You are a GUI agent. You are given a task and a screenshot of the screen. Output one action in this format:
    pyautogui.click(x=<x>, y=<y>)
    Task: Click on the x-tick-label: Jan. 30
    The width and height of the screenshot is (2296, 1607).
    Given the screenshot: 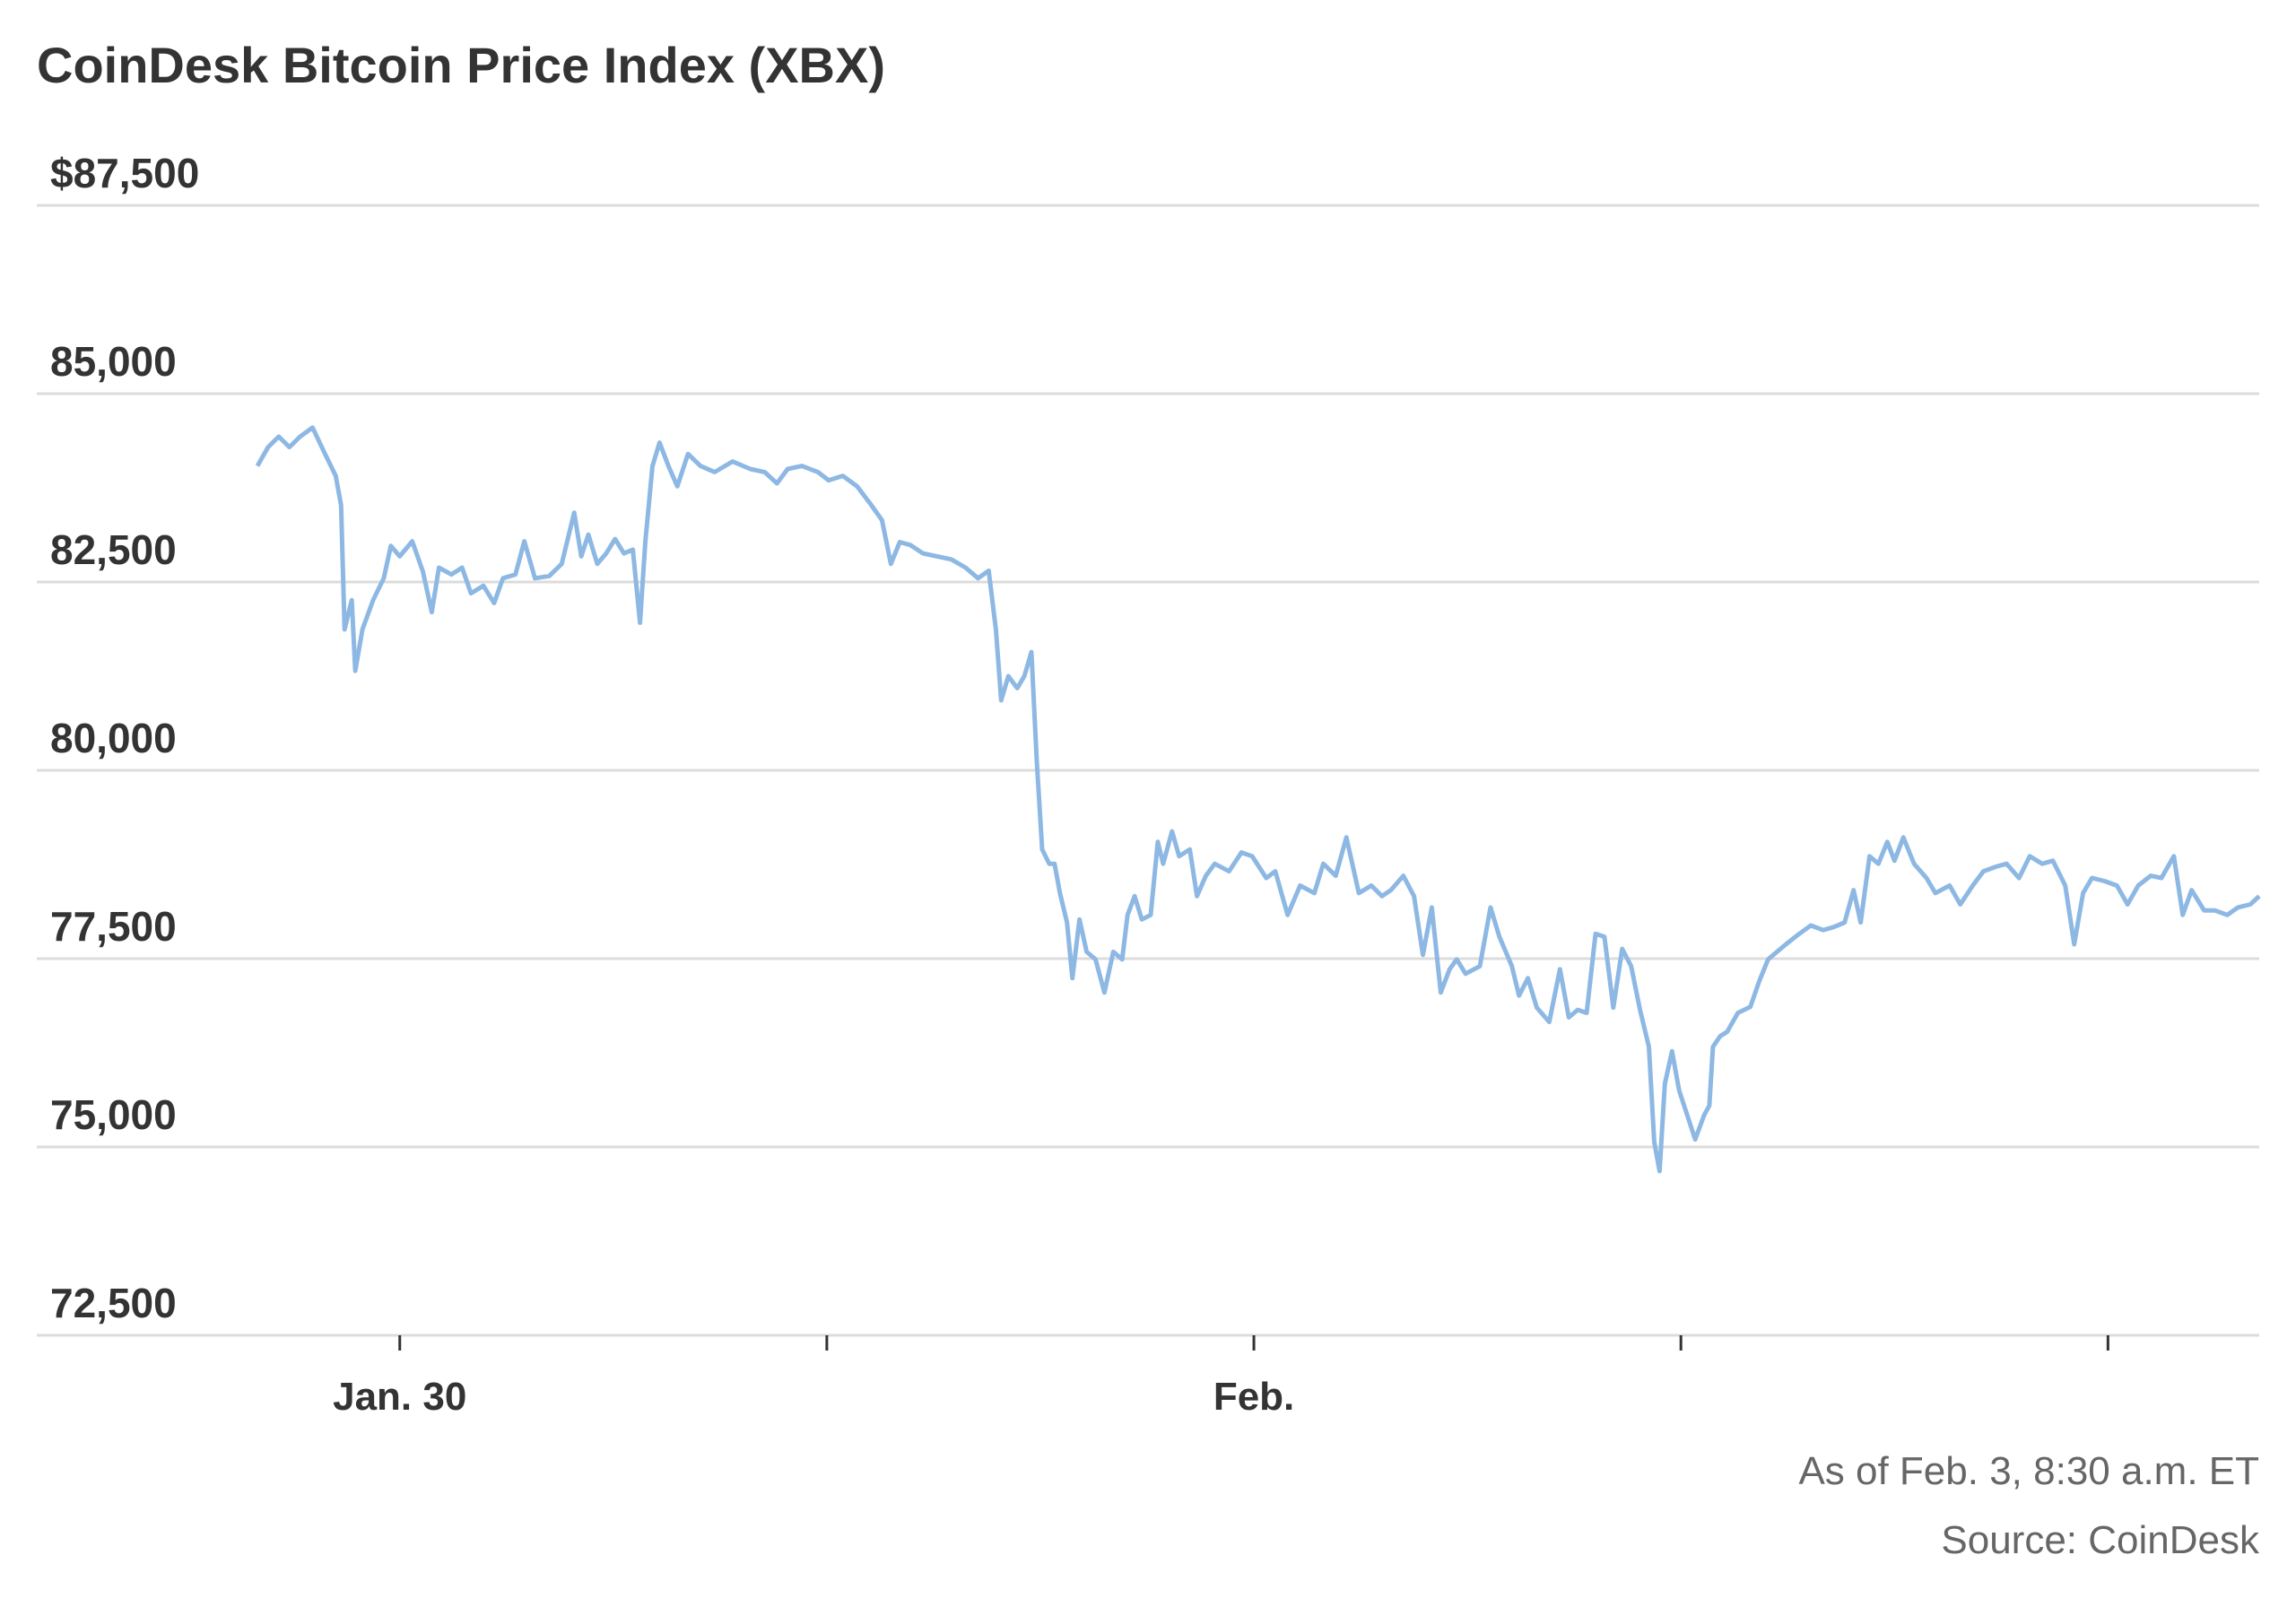 What is the action you would take?
    pyautogui.click(x=399, y=1397)
    